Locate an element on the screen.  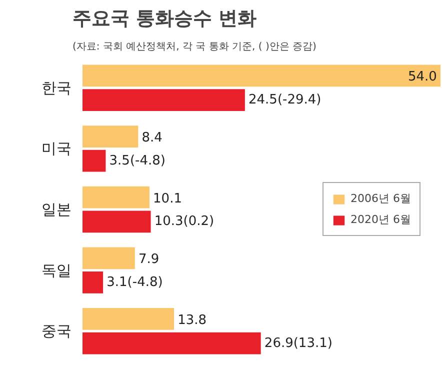
data-label: 8.4 is located at coordinates (152, 138).